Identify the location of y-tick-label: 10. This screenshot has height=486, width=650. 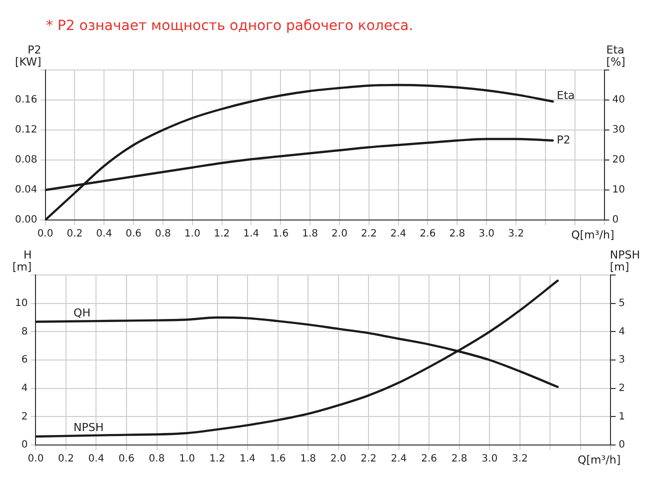
(21, 303).